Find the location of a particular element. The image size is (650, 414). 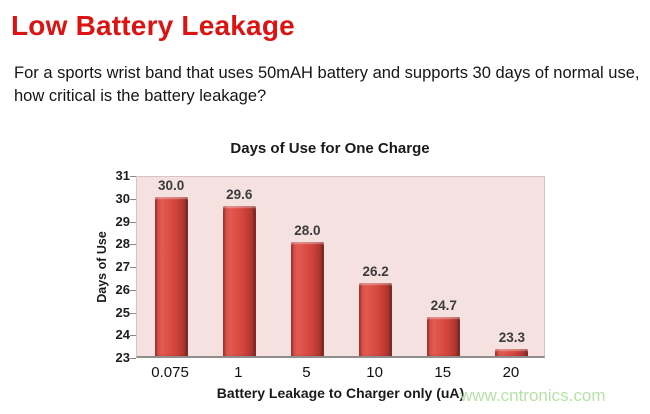

bar-value-label: 24.7 is located at coordinates (443, 306).